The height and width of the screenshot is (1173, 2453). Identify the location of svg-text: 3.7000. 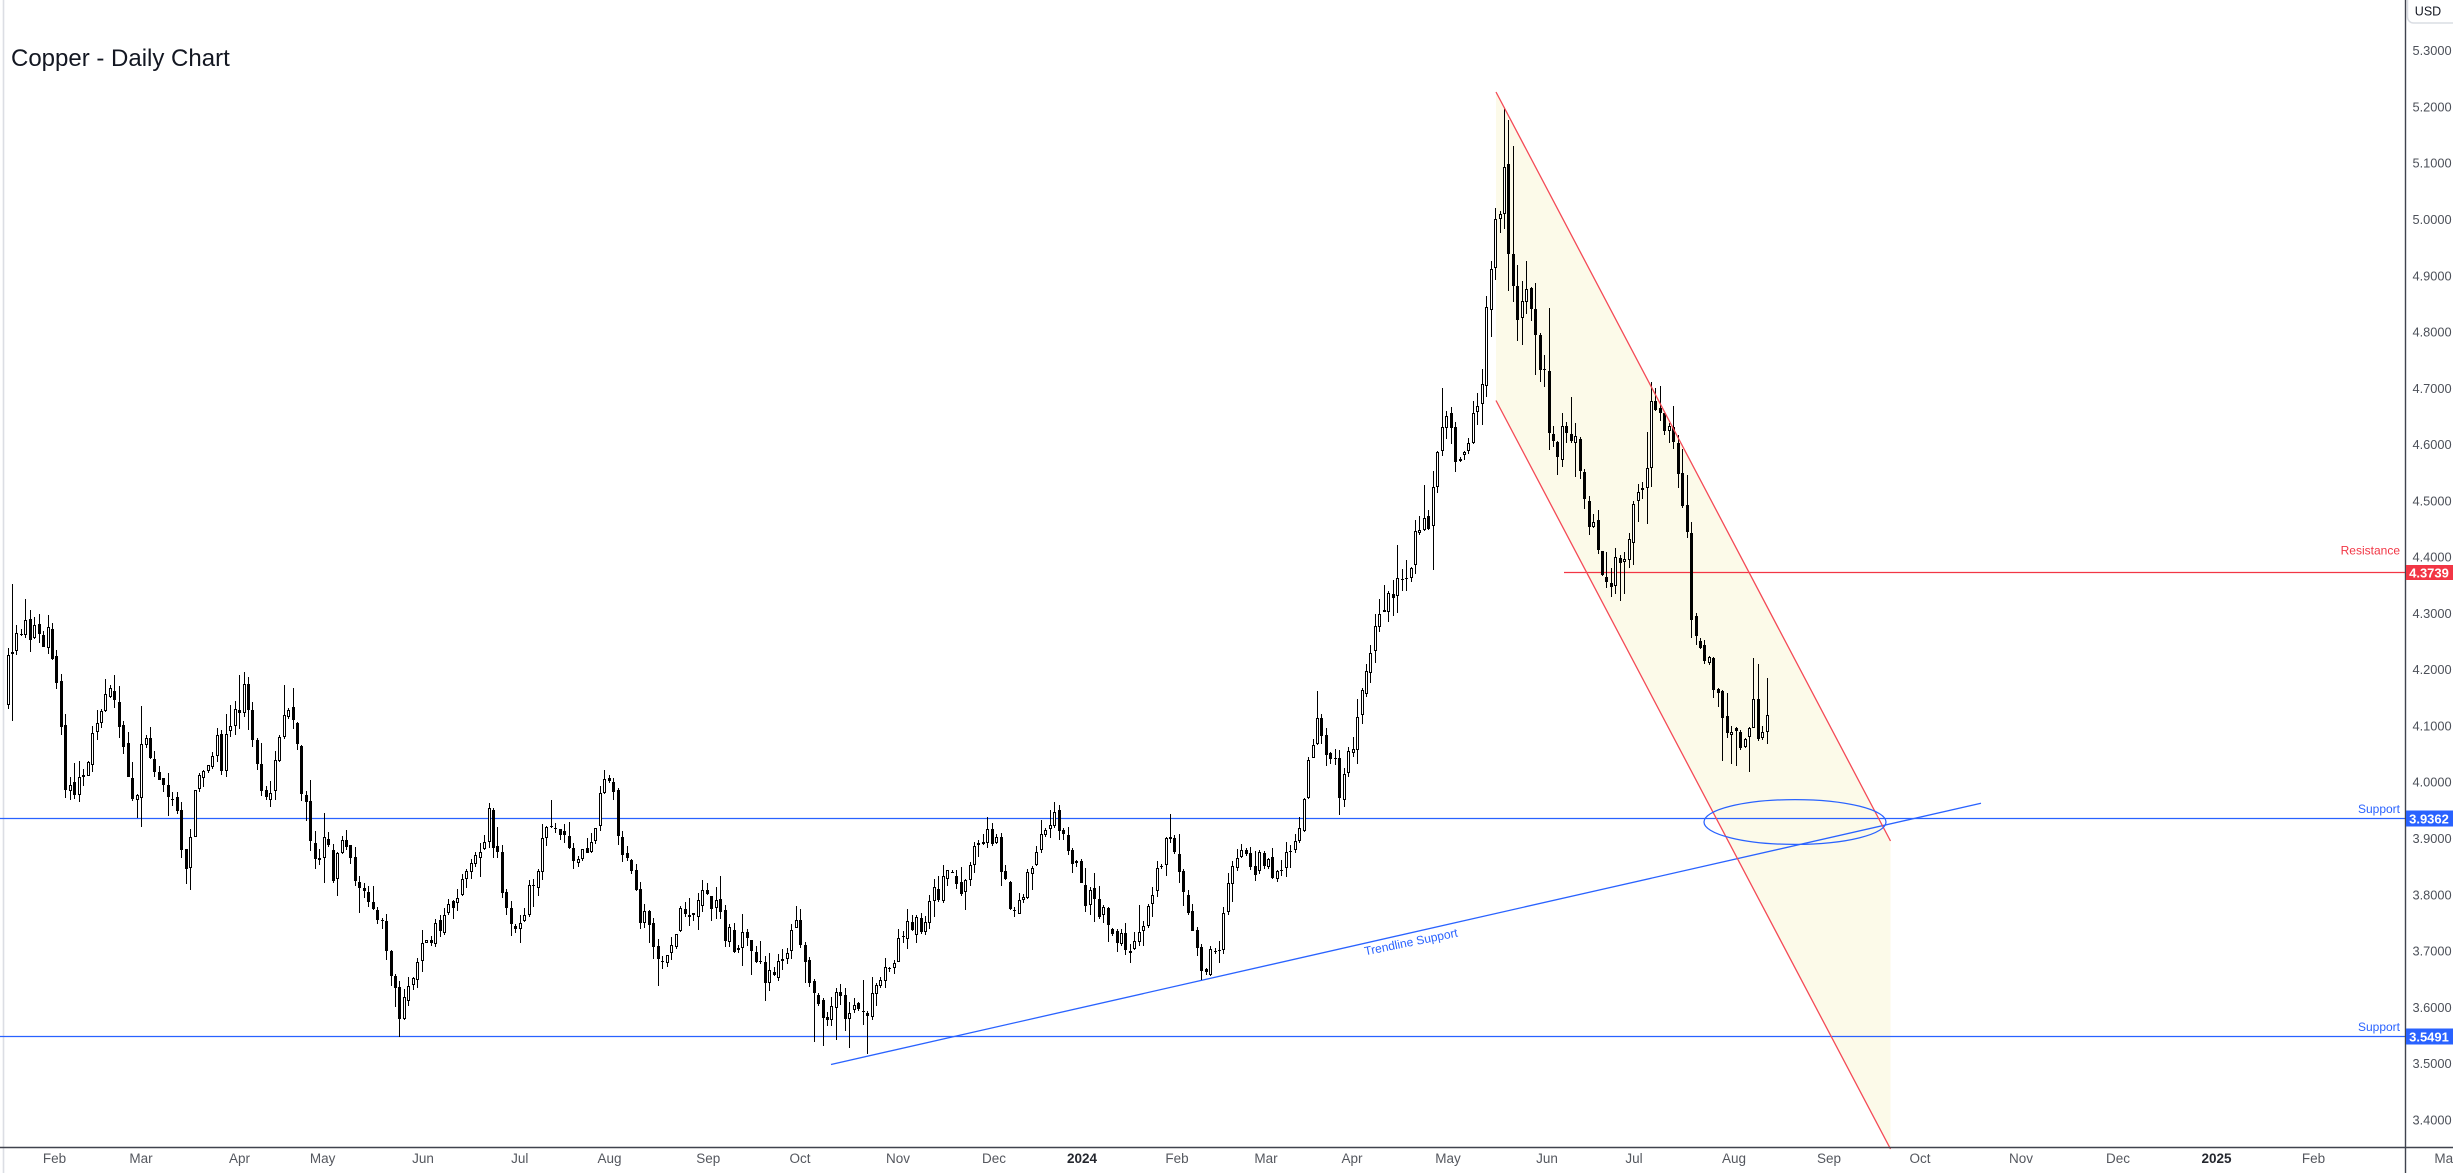
(2432, 951).